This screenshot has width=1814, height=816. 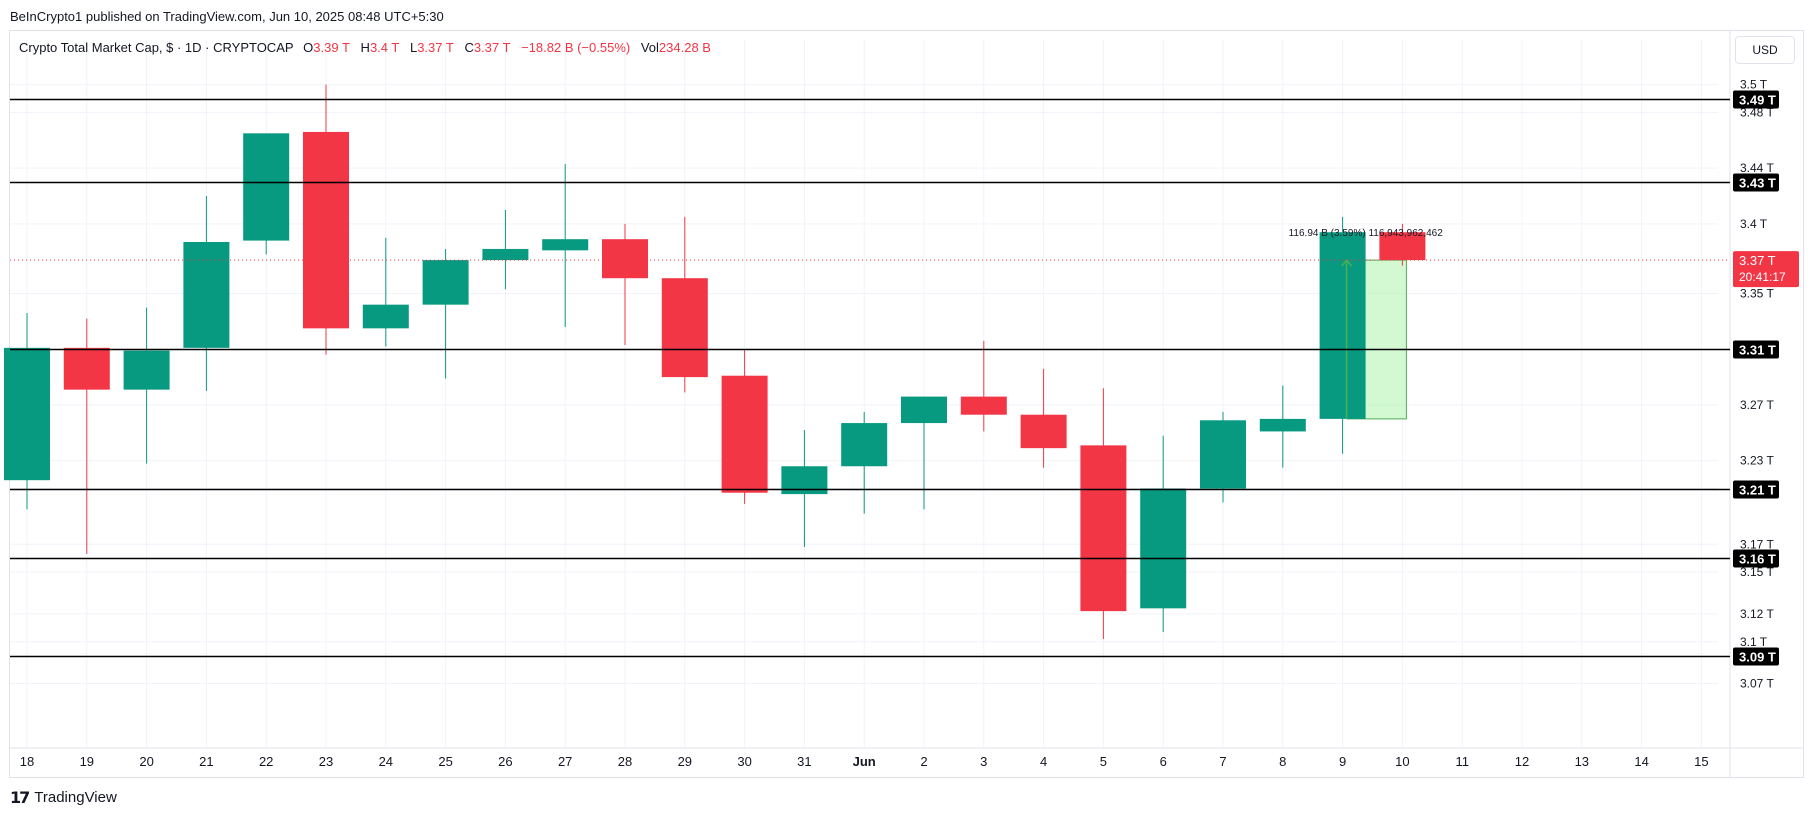 What do you see at coordinates (1754, 642) in the screenshot?
I see `y-tick-label: 3.1 T` at bounding box center [1754, 642].